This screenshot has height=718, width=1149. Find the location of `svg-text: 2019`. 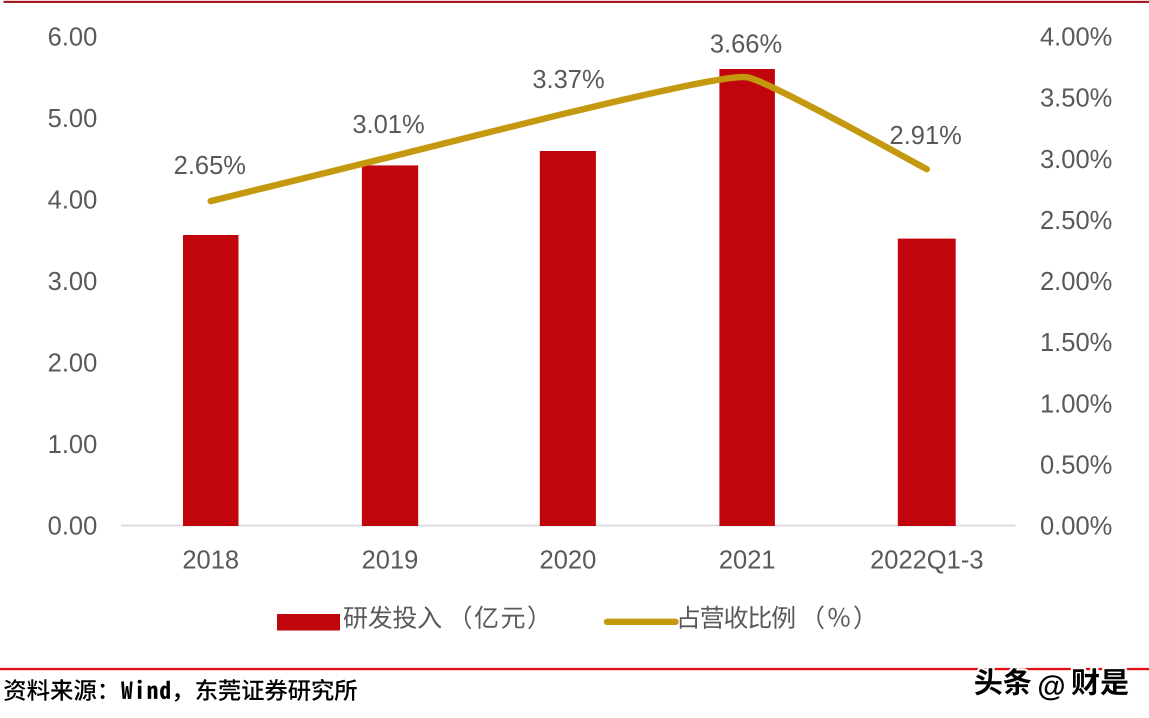

svg-text: 2019 is located at coordinates (390, 561).